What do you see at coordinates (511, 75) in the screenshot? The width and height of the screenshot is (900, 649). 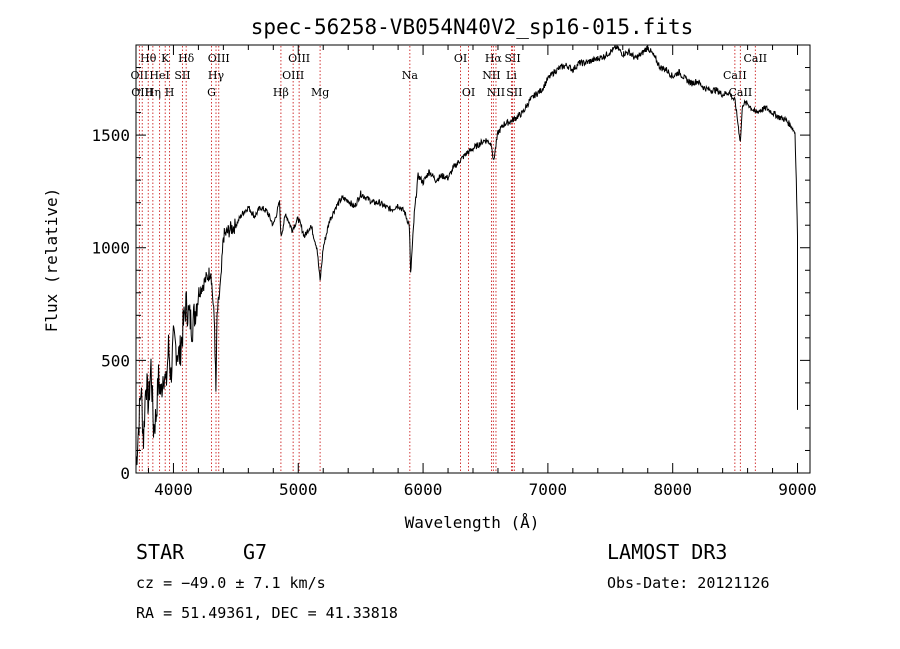 I see `line-marker-label: Li` at bounding box center [511, 75].